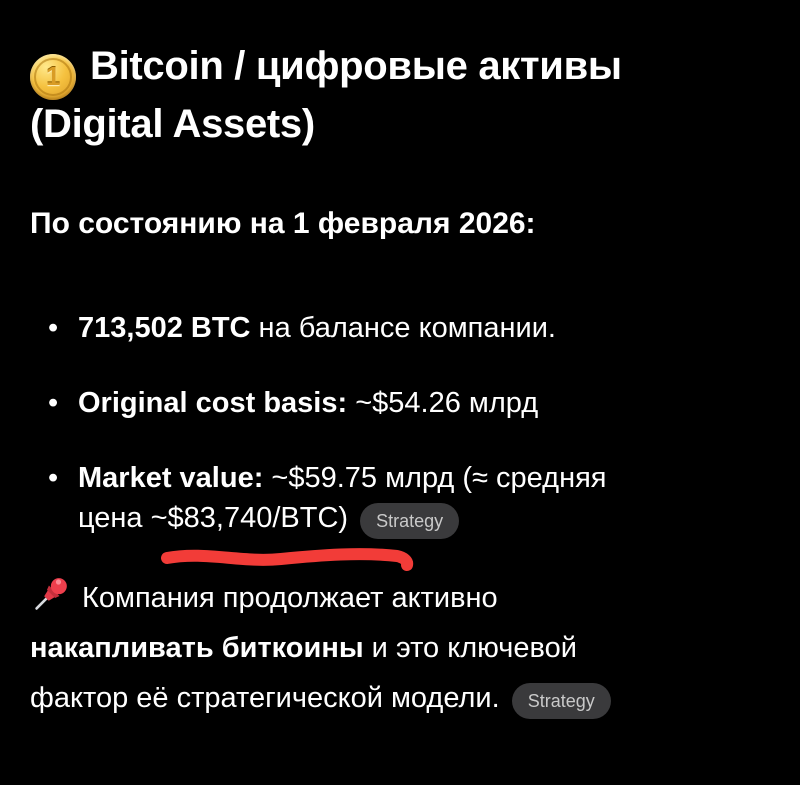  What do you see at coordinates (403, 328) in the screenshot?
I see `btc-balance-text: на балансе компании.` at bounding box center [403, 328].